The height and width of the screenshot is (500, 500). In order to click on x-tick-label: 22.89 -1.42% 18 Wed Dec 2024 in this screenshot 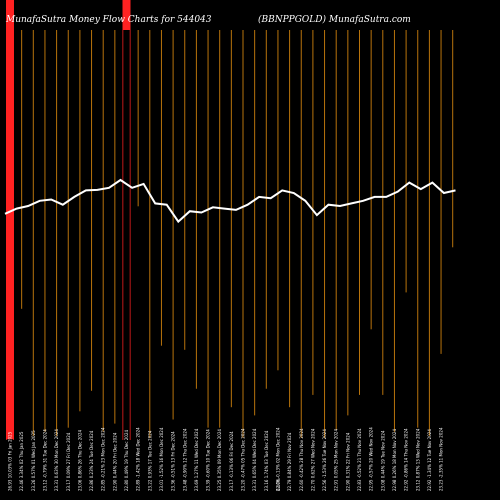, I will do `click(138, 459)`.